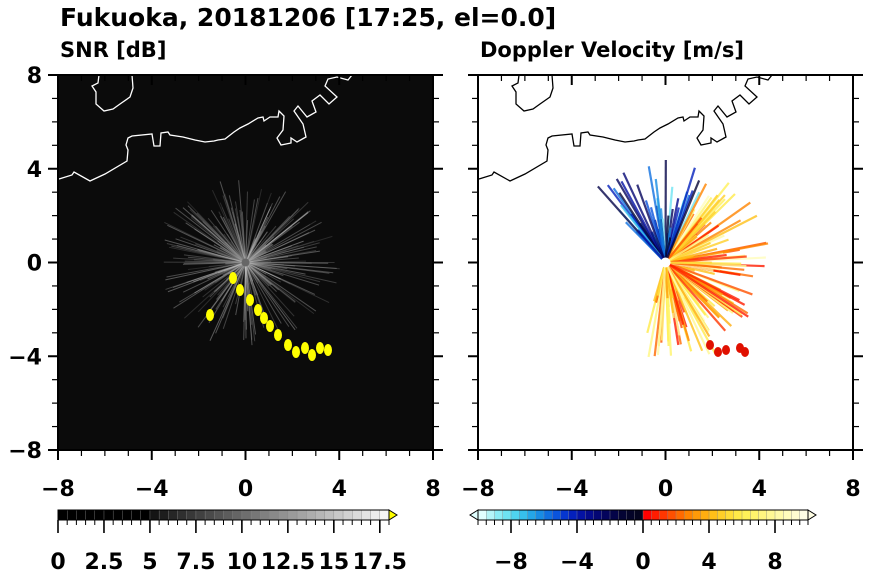  I want to click on doppler-colorbar: −8 −4 0 4 8, so click(643, 540).